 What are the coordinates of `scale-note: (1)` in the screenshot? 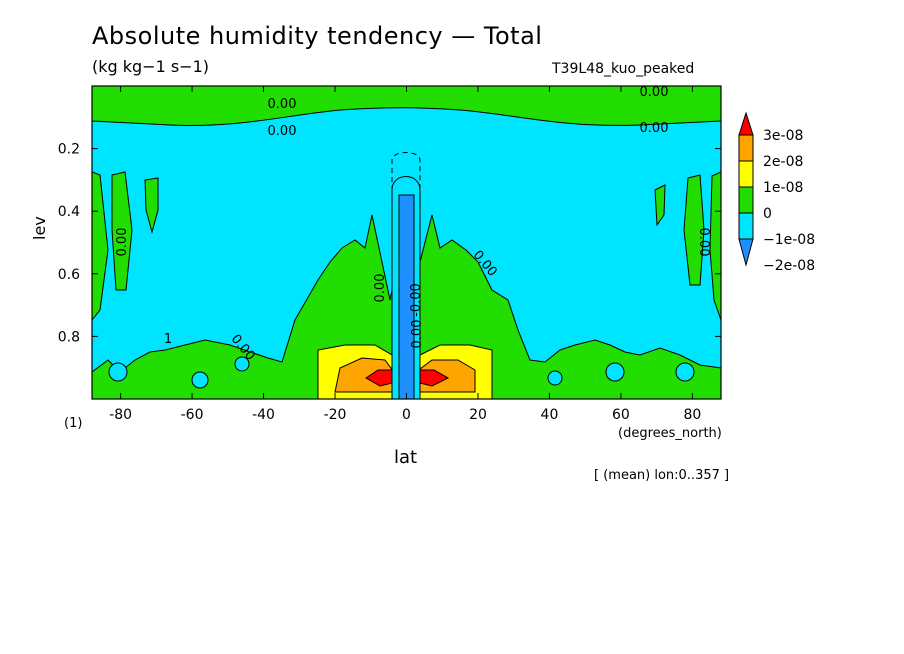 It's located at (73, 423).